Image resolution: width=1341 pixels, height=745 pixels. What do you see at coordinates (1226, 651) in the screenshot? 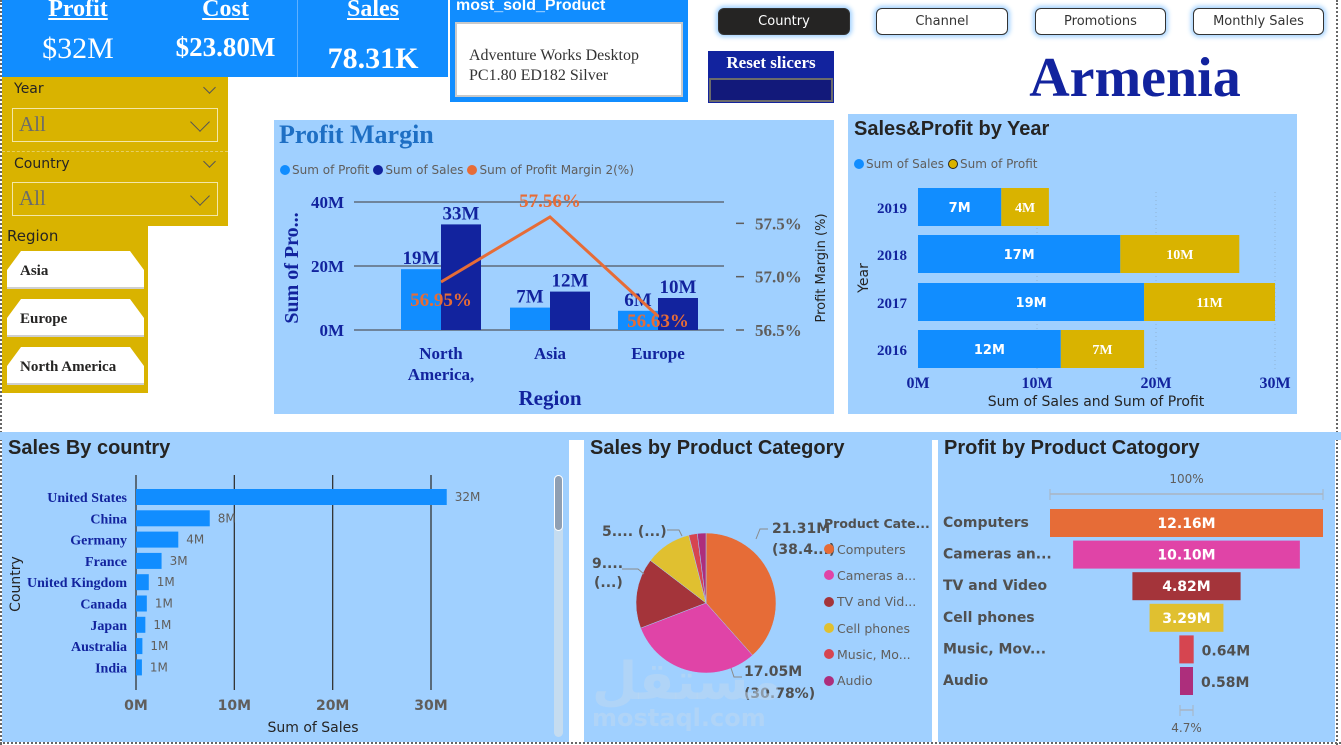
I see `data-label: 0.64M` at bounding box center [1226, 651].